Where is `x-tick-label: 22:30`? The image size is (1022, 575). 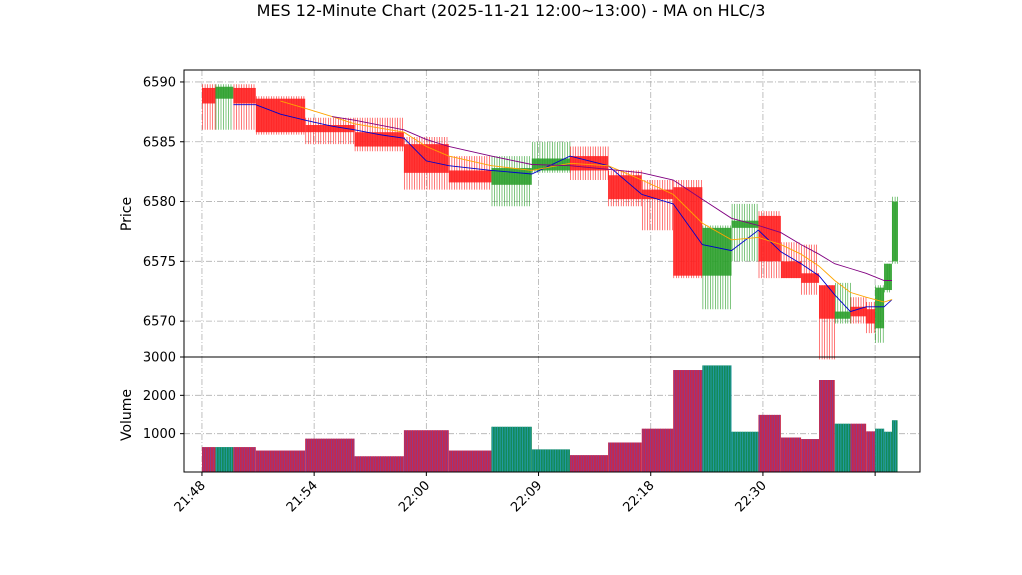 x-tick-label: 22:30 is located at coordinates (751, 496).